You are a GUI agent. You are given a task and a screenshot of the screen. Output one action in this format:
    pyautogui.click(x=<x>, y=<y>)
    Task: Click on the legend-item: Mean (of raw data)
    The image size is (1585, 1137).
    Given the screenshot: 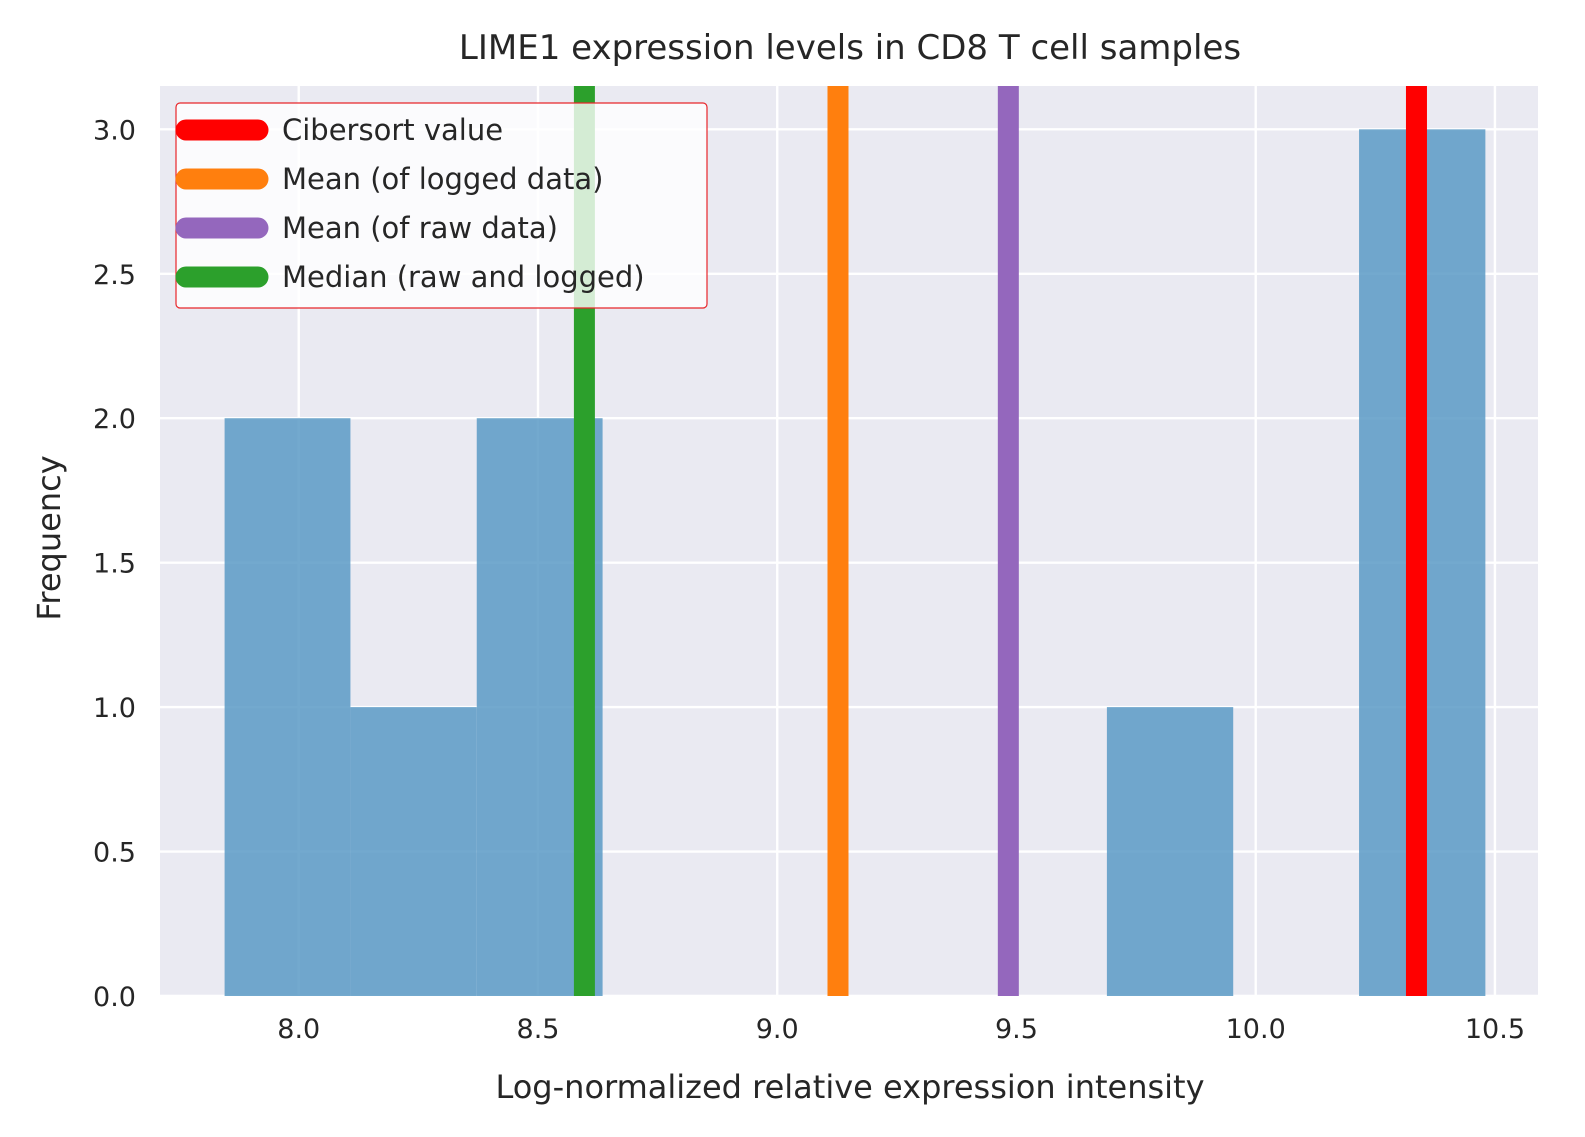 What is the action you would take?
    pyautogui.click(x=366, y=228)
    